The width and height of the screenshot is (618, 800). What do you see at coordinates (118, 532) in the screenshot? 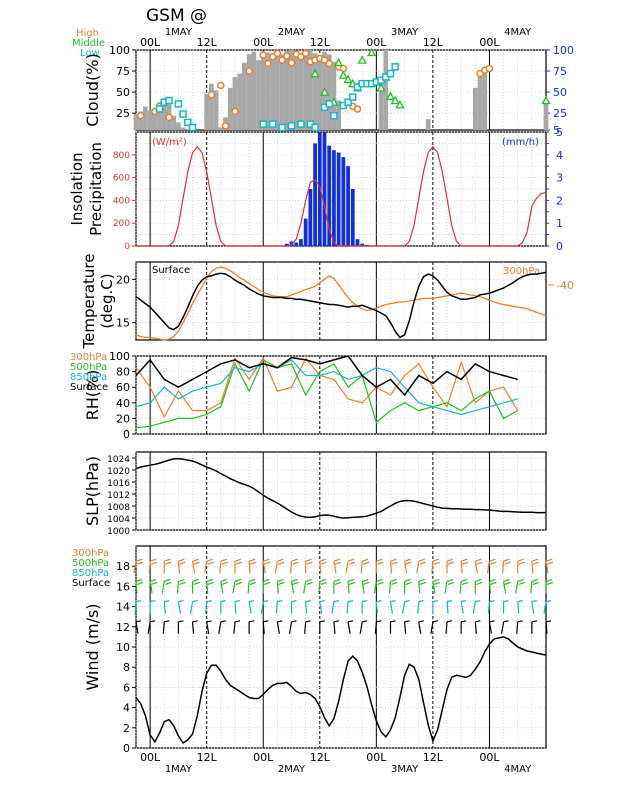
I see `y-tick-label: 1000` at bounding box center [118, 532].